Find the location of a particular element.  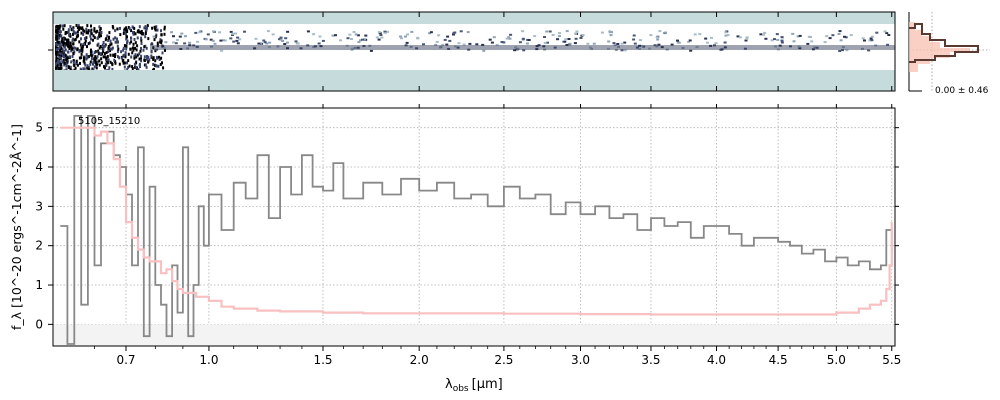

profile-panel: 0.00 ± 0.46 is located at coordinates (949, 54).